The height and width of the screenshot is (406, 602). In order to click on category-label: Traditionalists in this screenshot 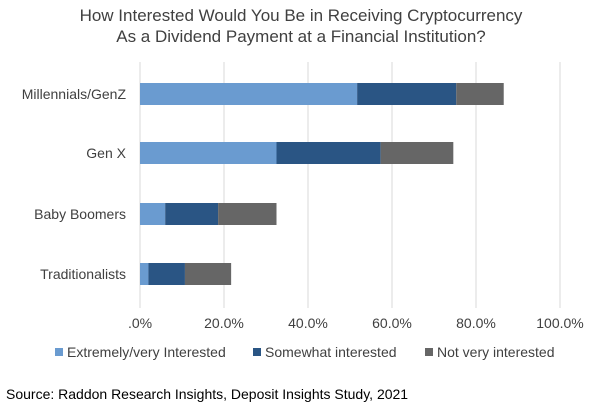, I will do `click(83, 274)`.